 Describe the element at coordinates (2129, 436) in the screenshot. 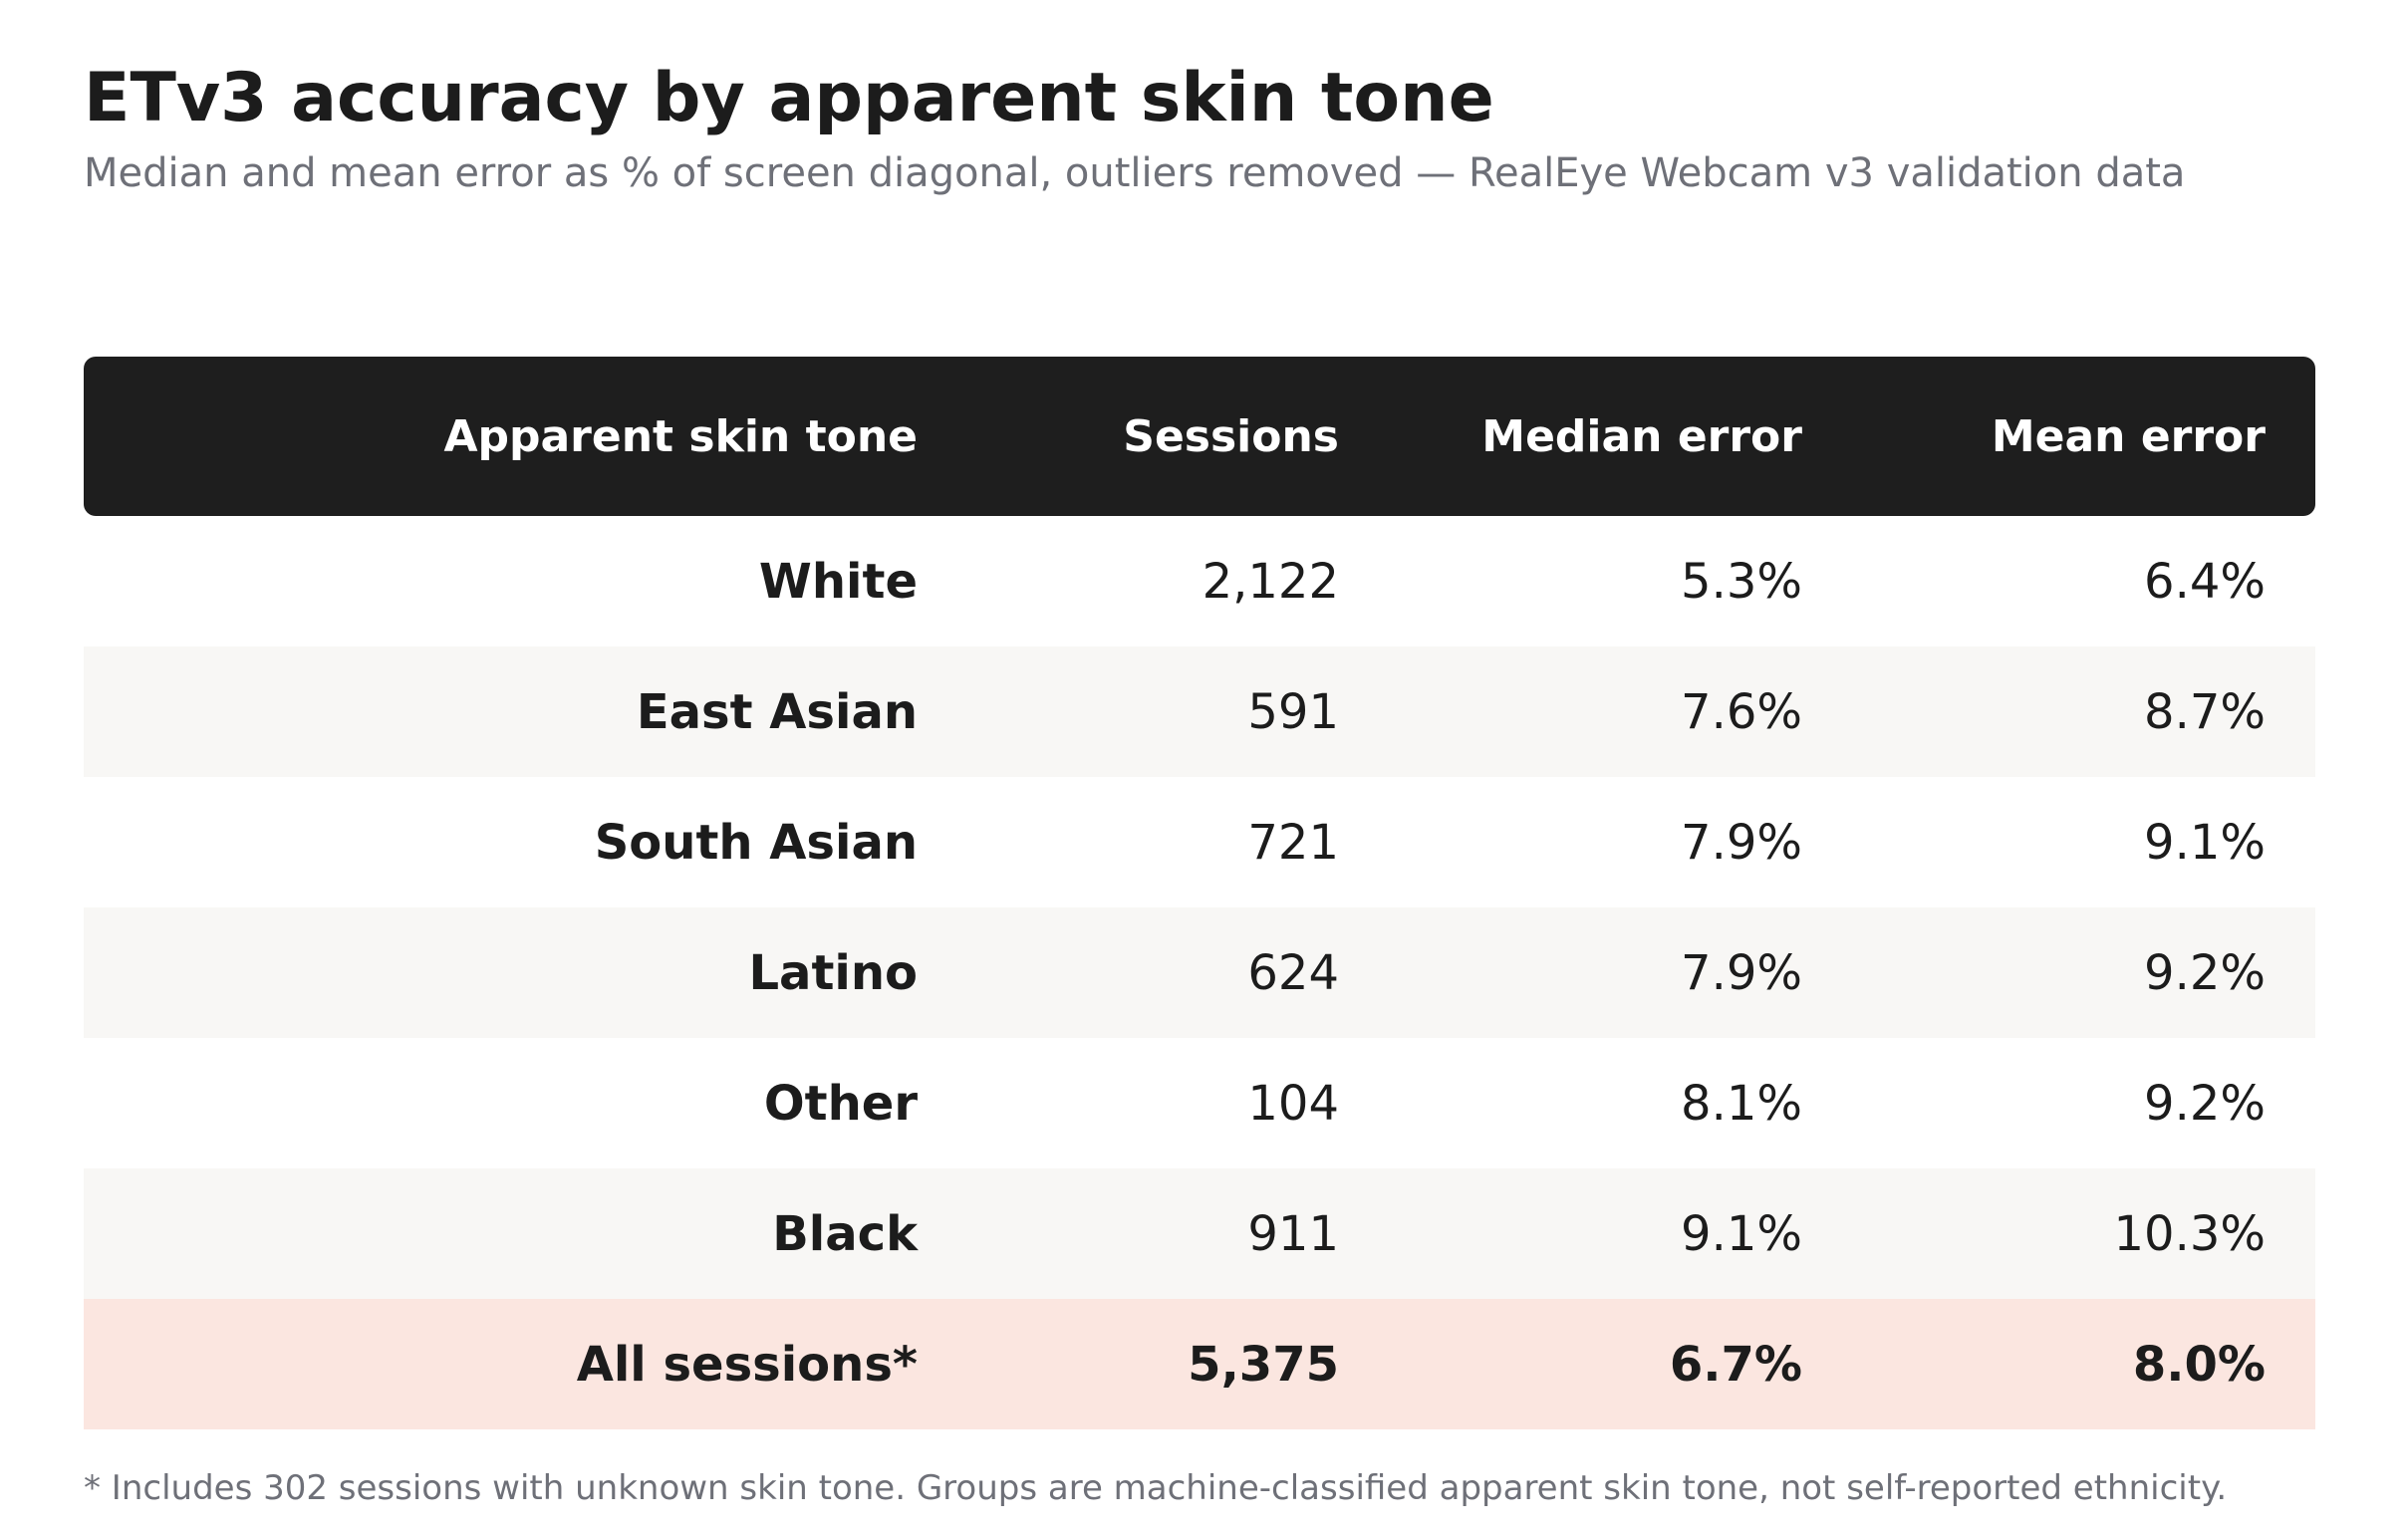

I see `header-mean-error: Mean error` at that location.